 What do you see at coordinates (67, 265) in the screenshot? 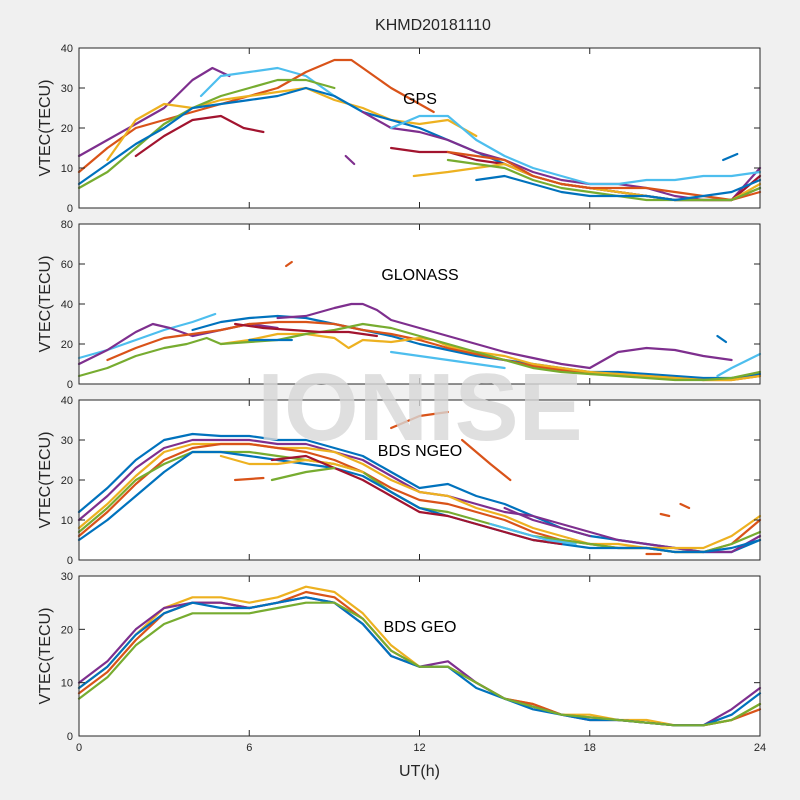
I see `y-tick-label: 60` at bounding box center [67, 265].